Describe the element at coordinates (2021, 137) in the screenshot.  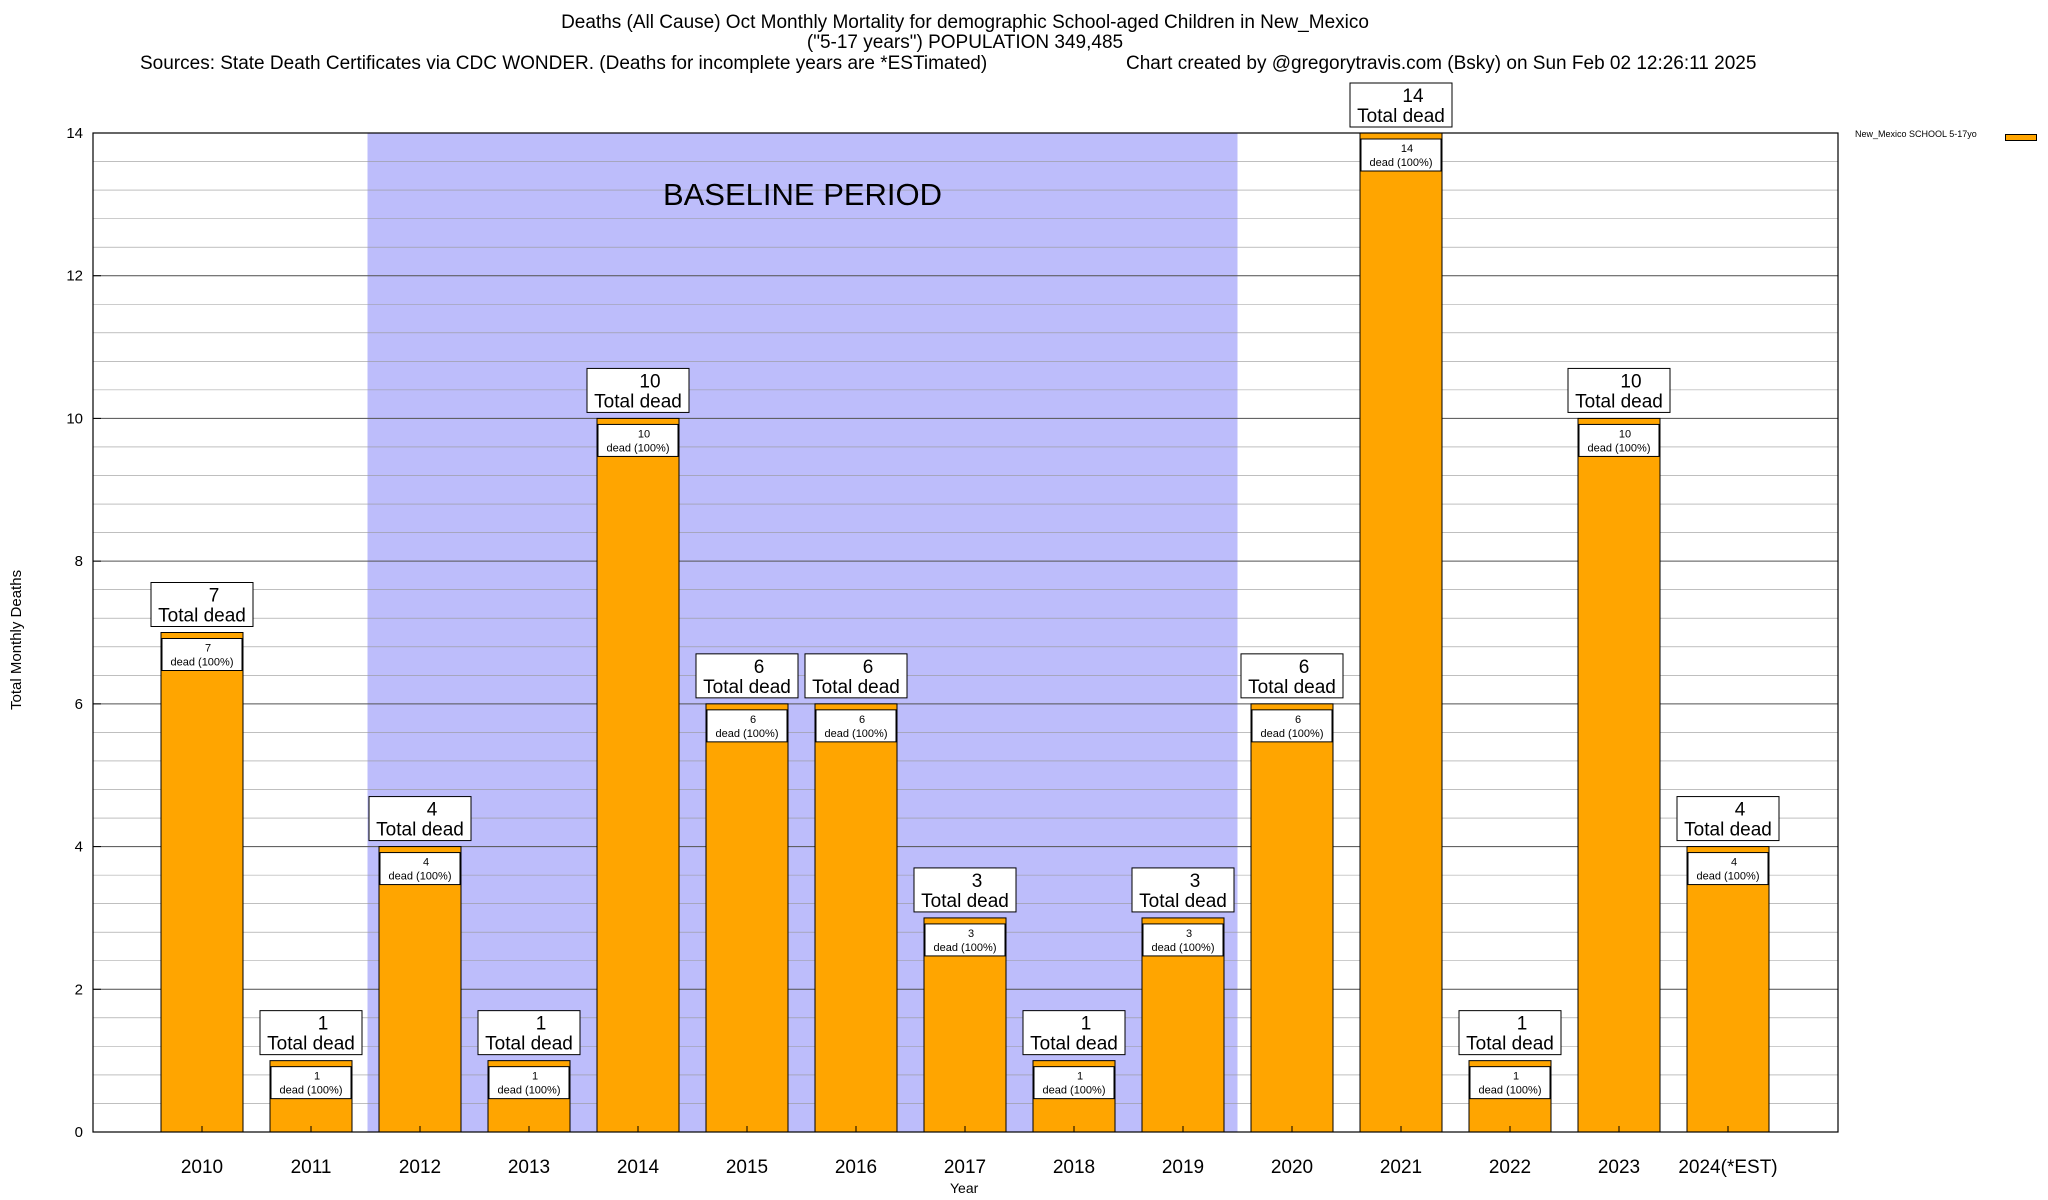
I see `legend-swatch` at that location.